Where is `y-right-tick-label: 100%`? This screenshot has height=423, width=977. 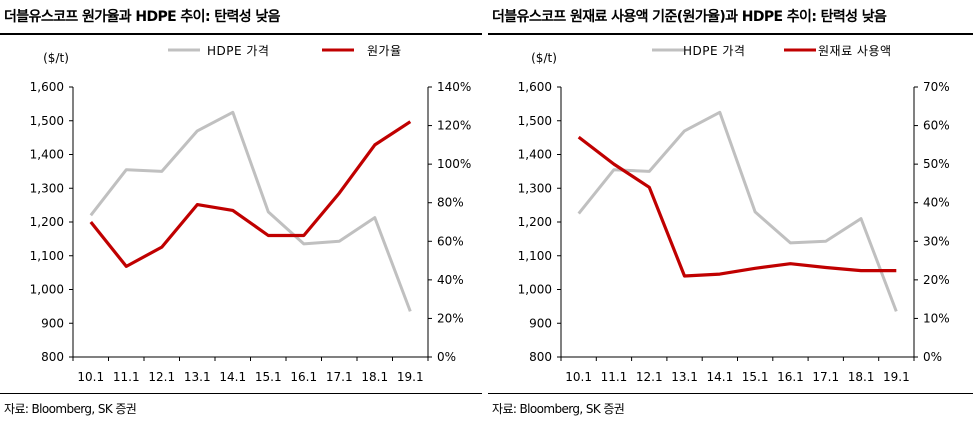 y-right-tick-label: 100% is located at coordinates (454, 164).